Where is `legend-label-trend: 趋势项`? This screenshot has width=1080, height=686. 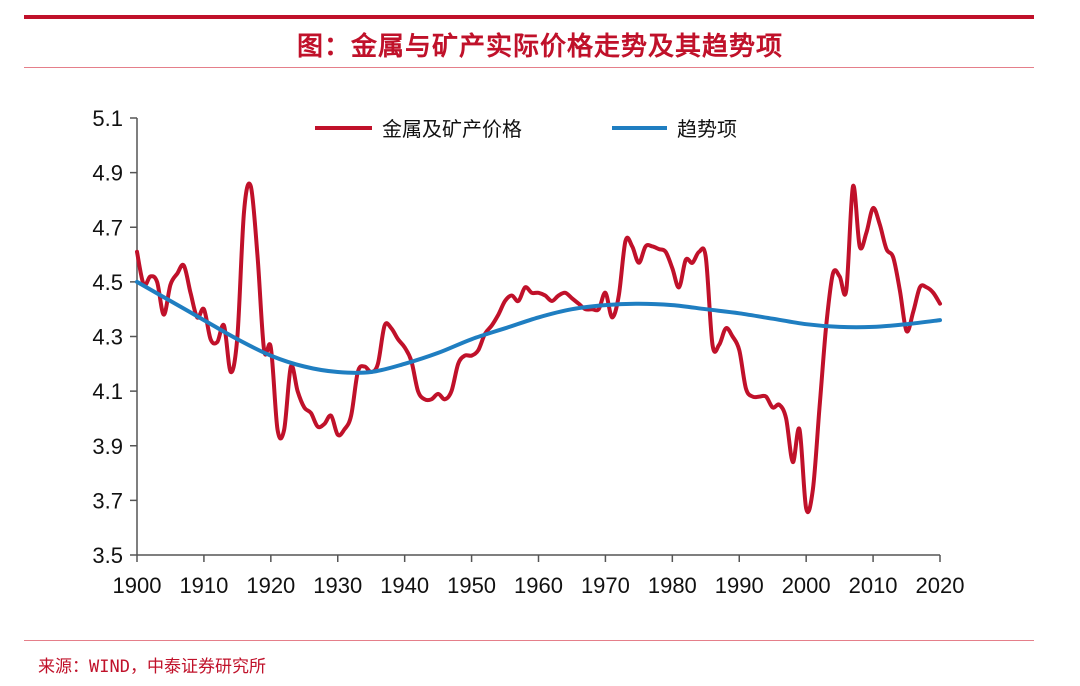 legend-label-trend: 趋势项 is located at coordinates (707, 129).